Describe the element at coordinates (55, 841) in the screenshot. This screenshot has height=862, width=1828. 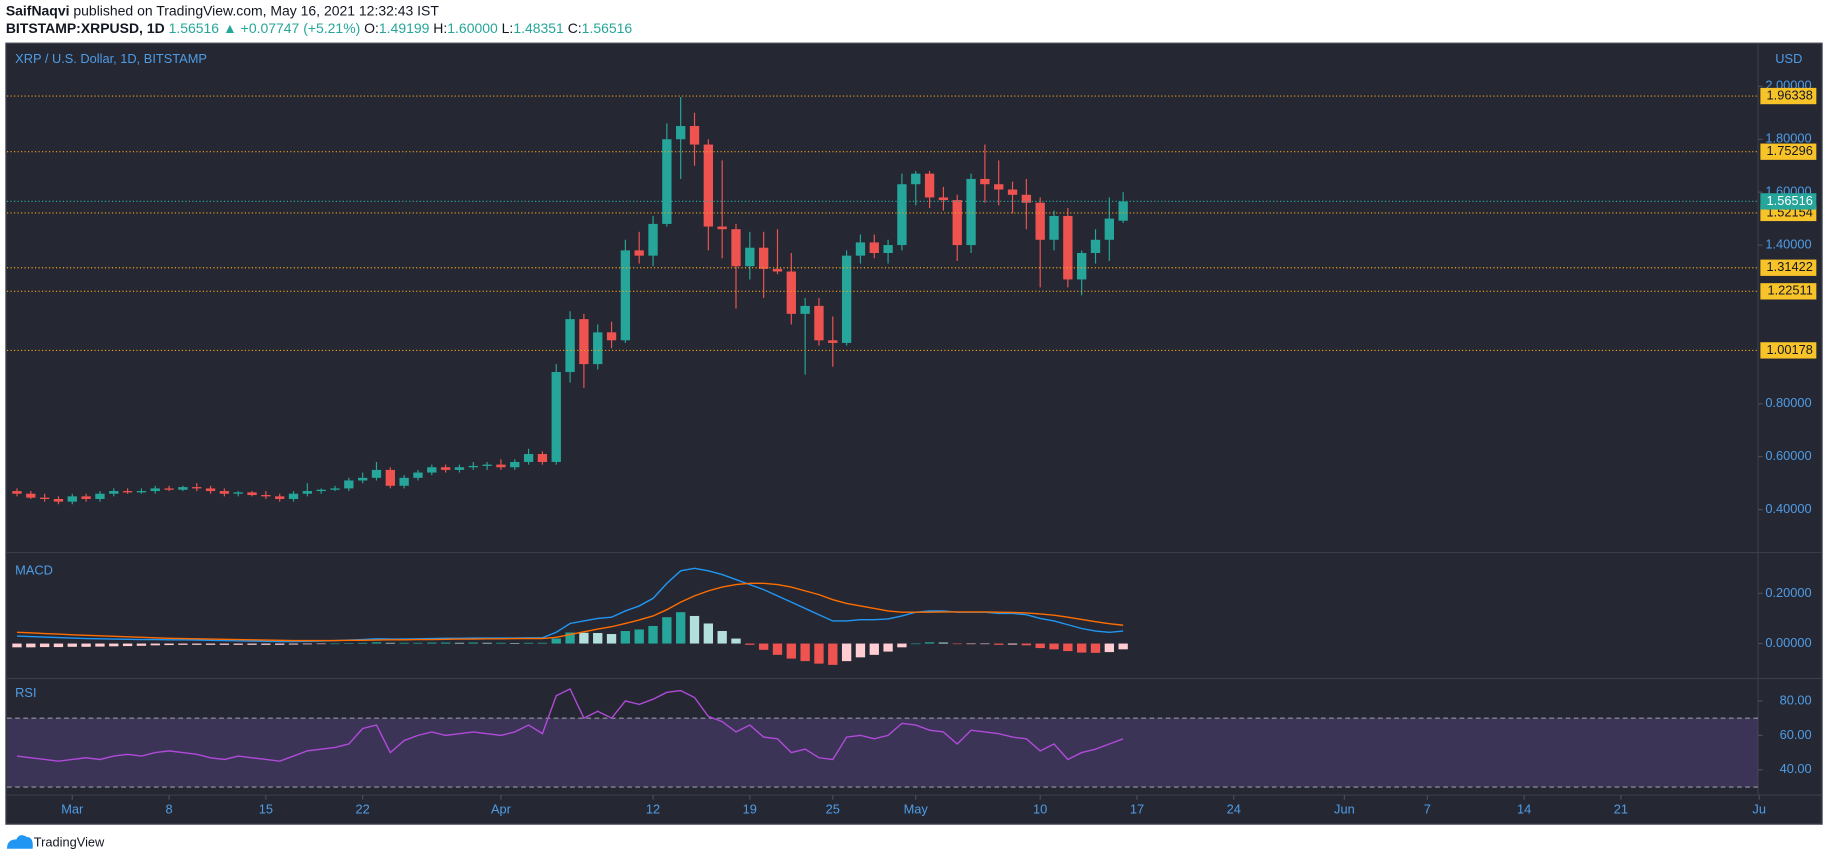
I see `footer: TradingView` at that location.